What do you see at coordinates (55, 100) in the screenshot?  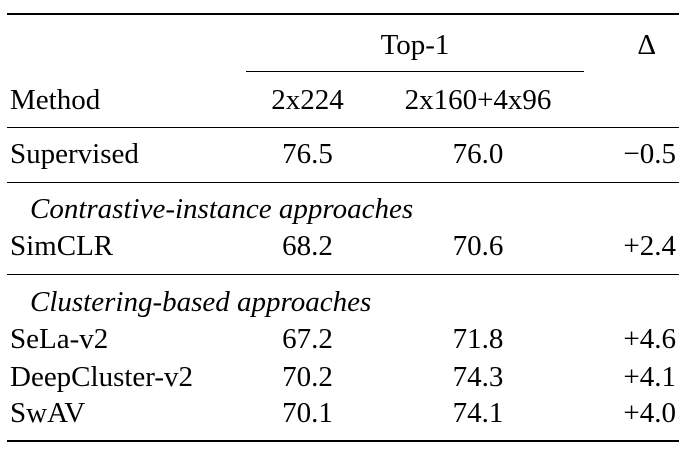 I see `method-header: Method` at bounding box center [55, 100].